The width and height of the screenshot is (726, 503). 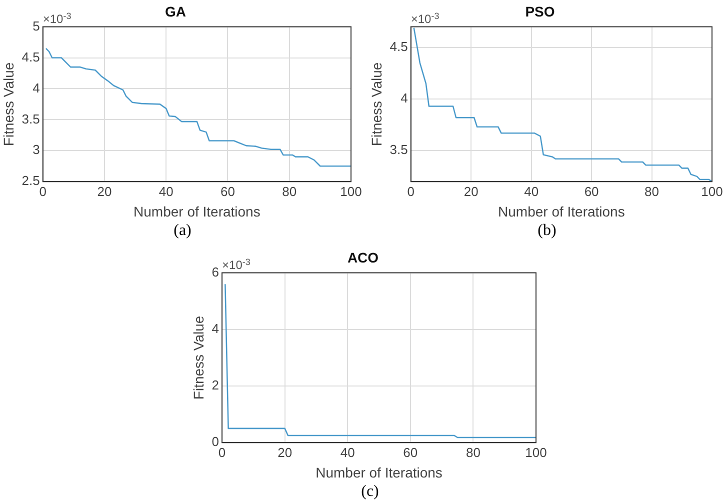 What do you see at coordinates (370, 492) in the screenshot?
I see `text: (c)` at bounding box center [370, 492].